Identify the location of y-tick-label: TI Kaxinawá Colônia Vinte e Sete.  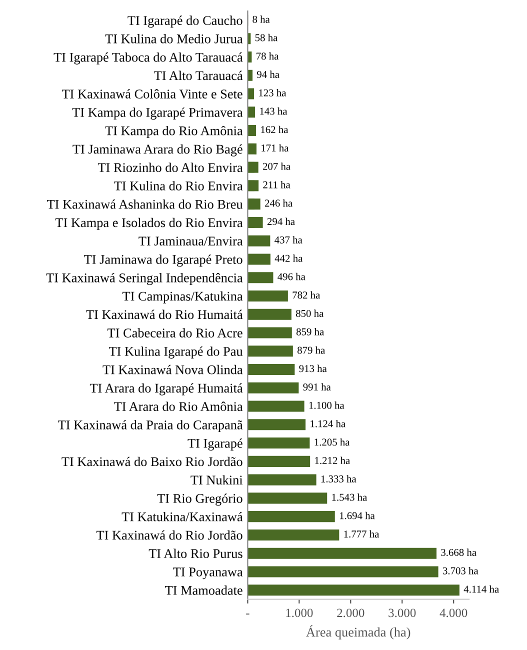
(152, 94).